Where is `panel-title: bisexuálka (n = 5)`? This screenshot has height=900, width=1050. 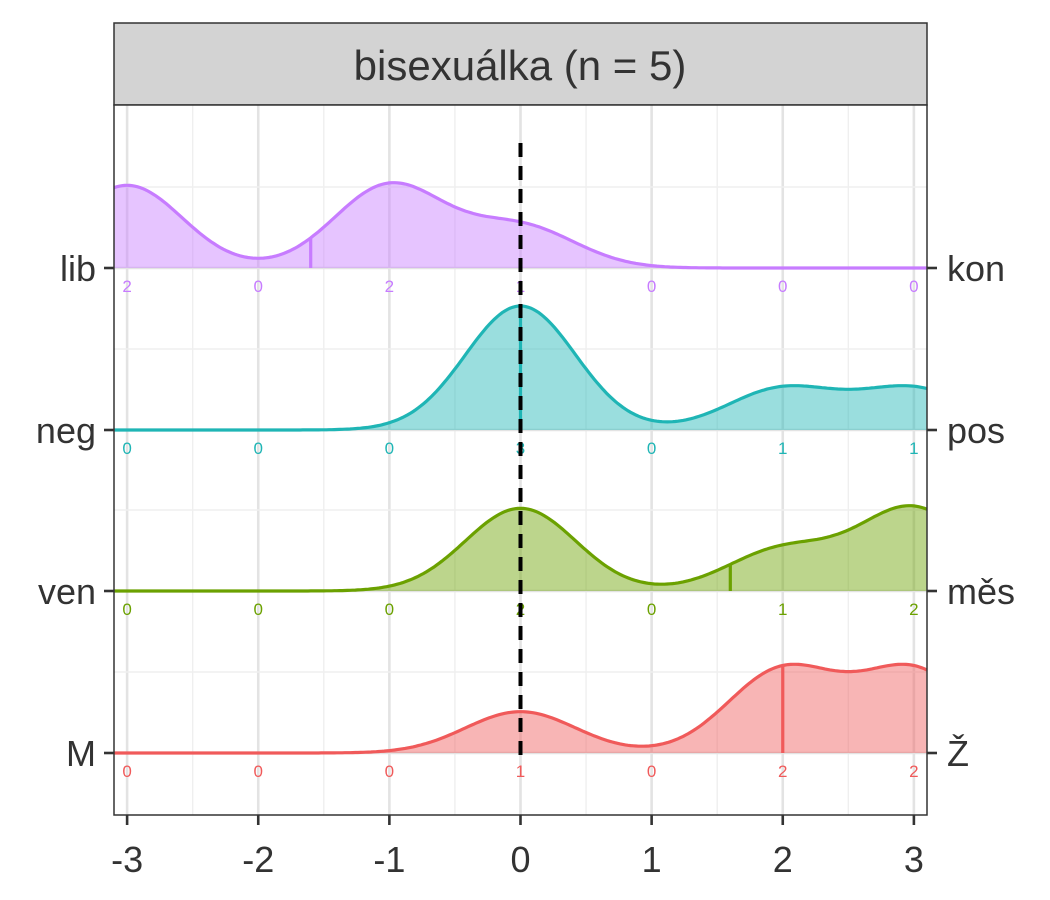 panel-title: bisexuálka (n = 5) is located at coordinates (520, 65).